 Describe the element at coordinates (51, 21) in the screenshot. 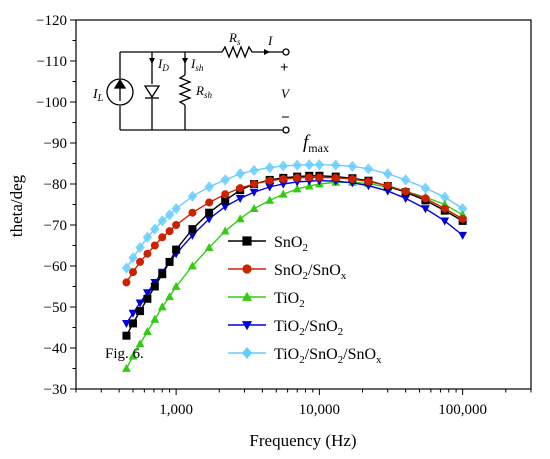

I see `y-tick-label: −120` at that location.